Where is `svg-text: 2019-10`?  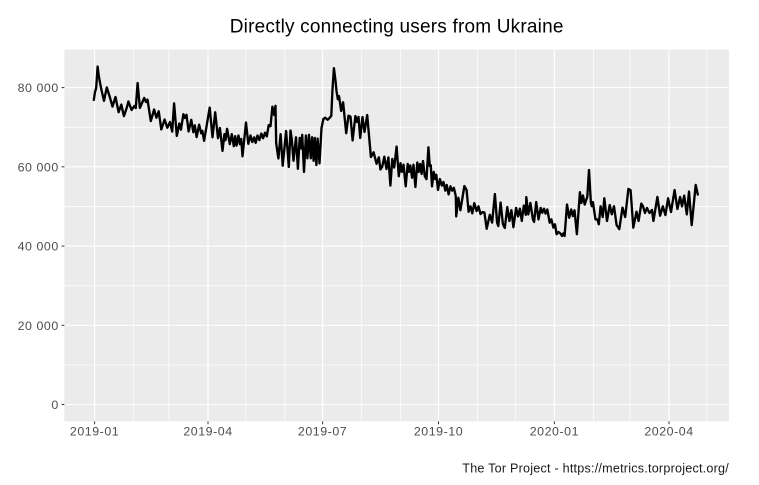 svg-text: 2019-10 is located at coordinates (438, 432).